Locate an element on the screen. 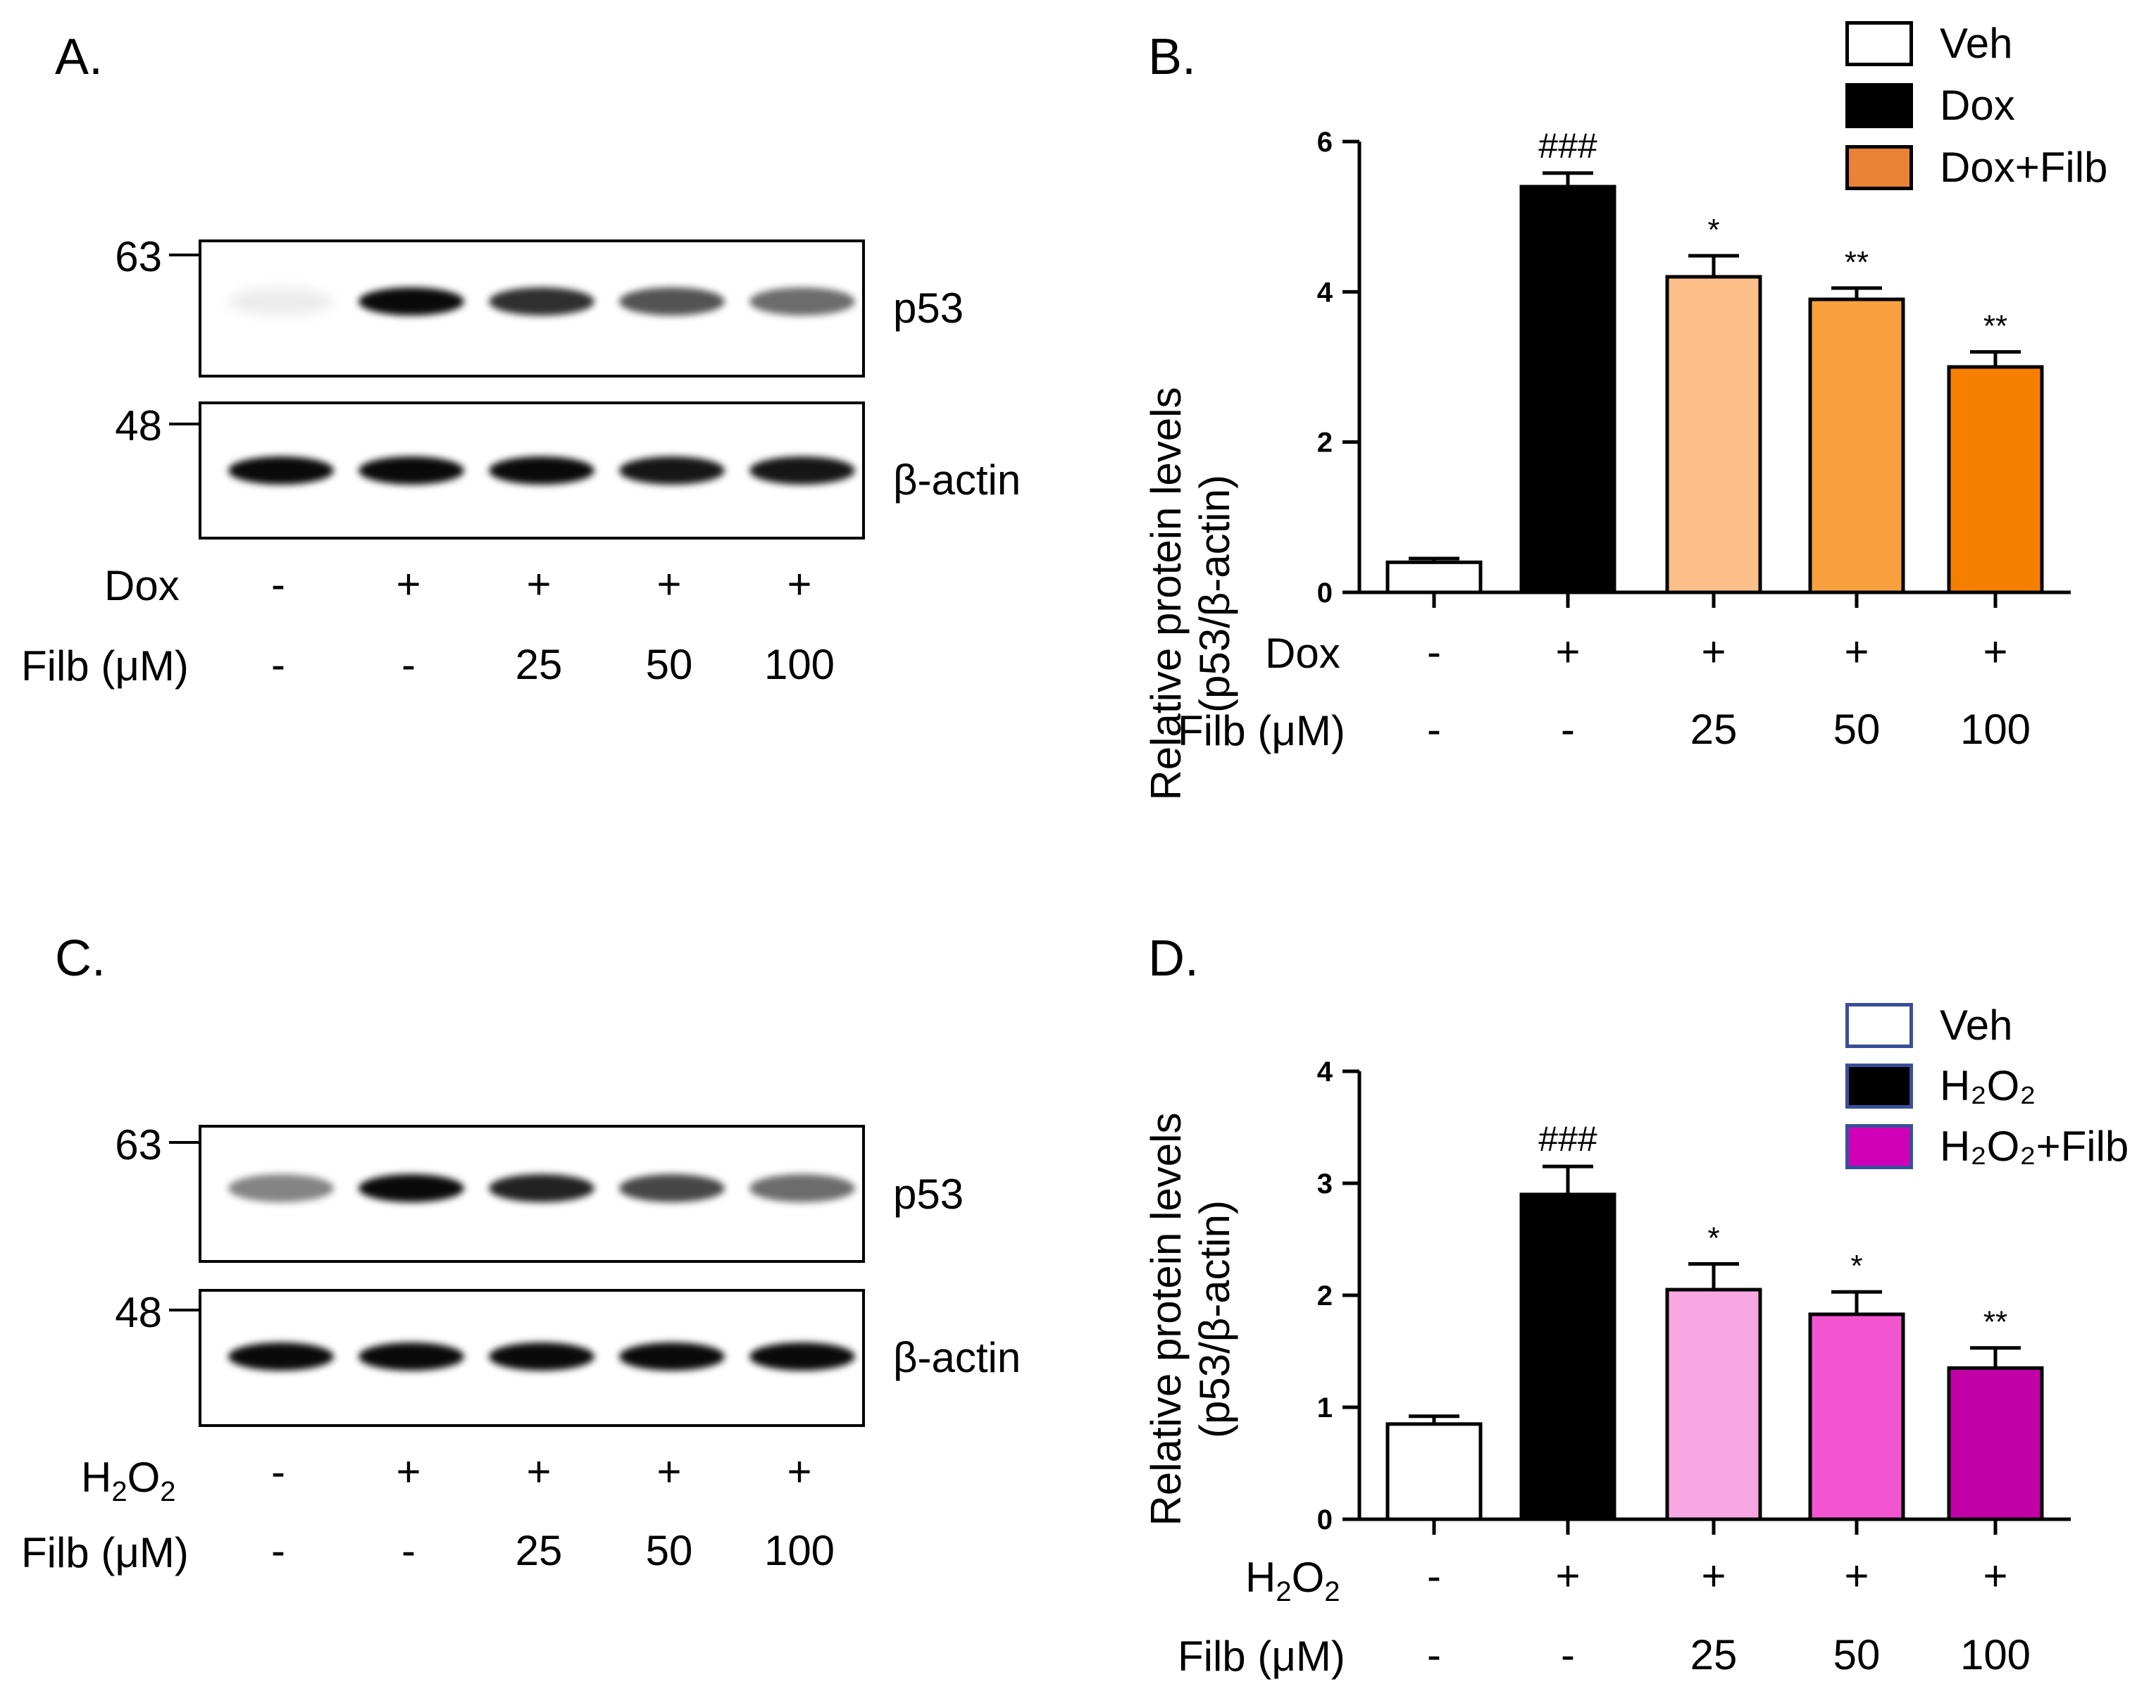 The width and height of the screenshot is (2156, 1708). legend-label: H₂O₂ is located at coordinates (1988, 1085).